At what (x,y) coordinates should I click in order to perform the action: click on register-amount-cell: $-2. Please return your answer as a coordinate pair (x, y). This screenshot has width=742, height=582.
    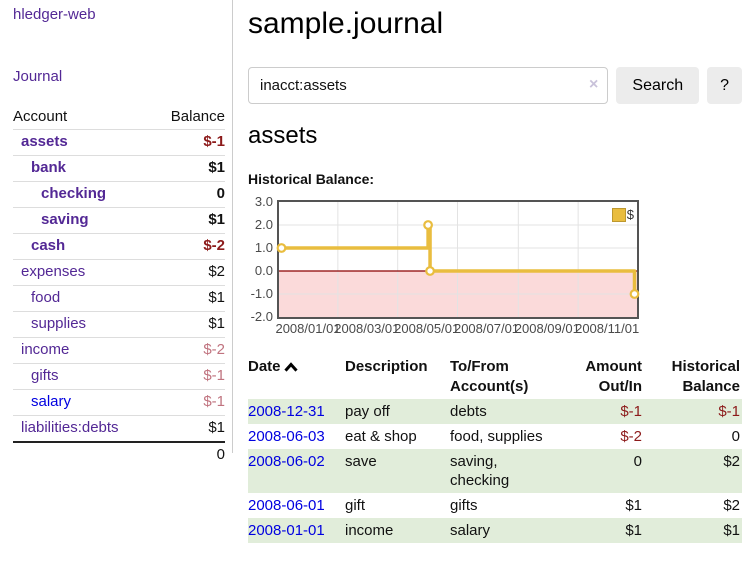
    Looking at the image, I should click on (631, 436).